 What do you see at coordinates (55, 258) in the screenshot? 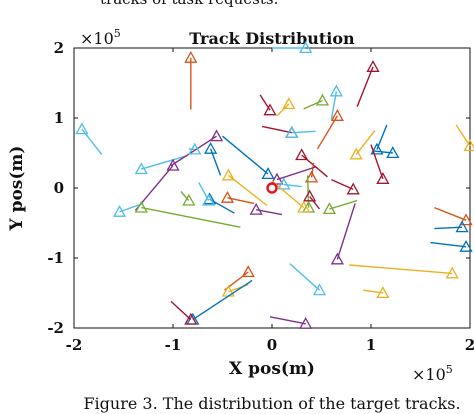
I see `y-tick-label: -1` at bounding box center [55, 258].